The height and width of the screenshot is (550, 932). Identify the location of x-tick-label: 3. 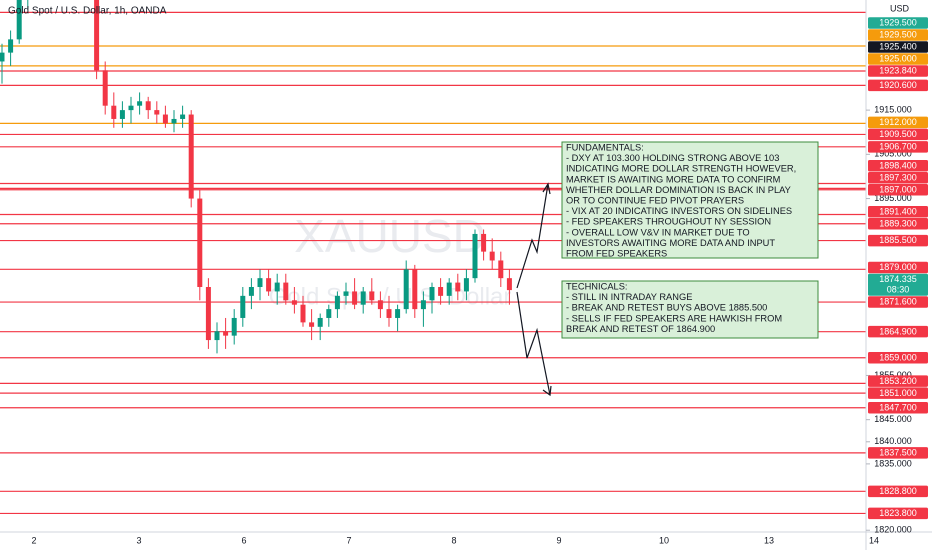
(138, 540).